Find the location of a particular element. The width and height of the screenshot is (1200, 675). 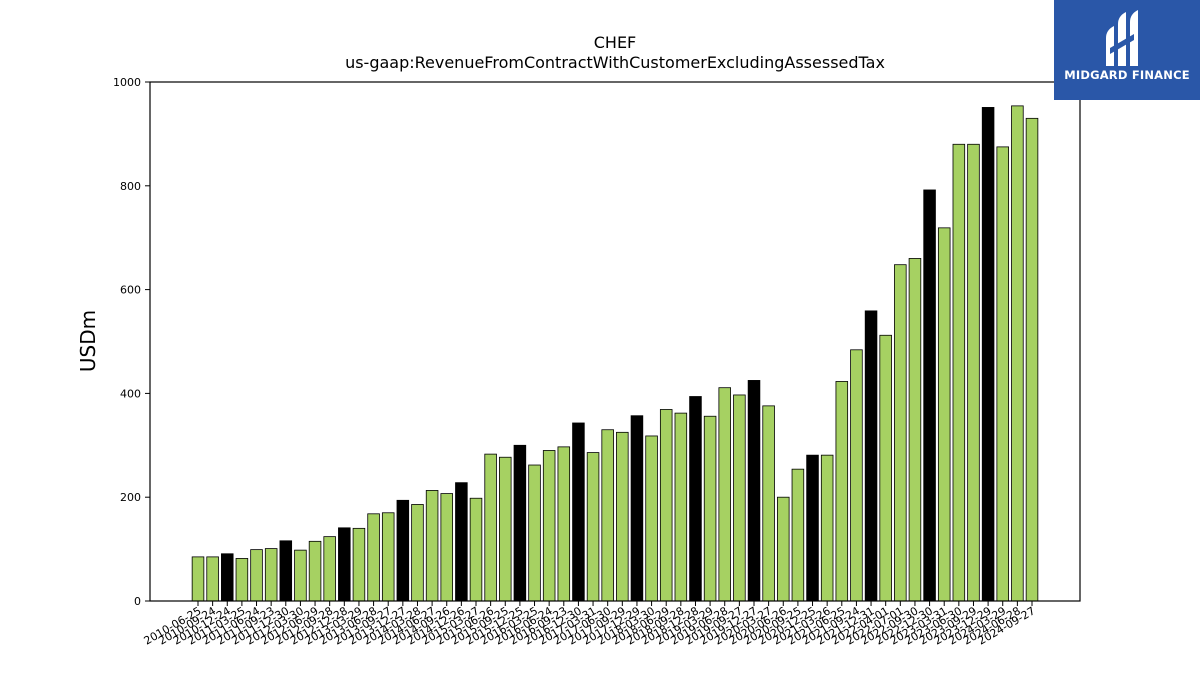

y-tick-label: 0 is located at coordinates (137, 601).